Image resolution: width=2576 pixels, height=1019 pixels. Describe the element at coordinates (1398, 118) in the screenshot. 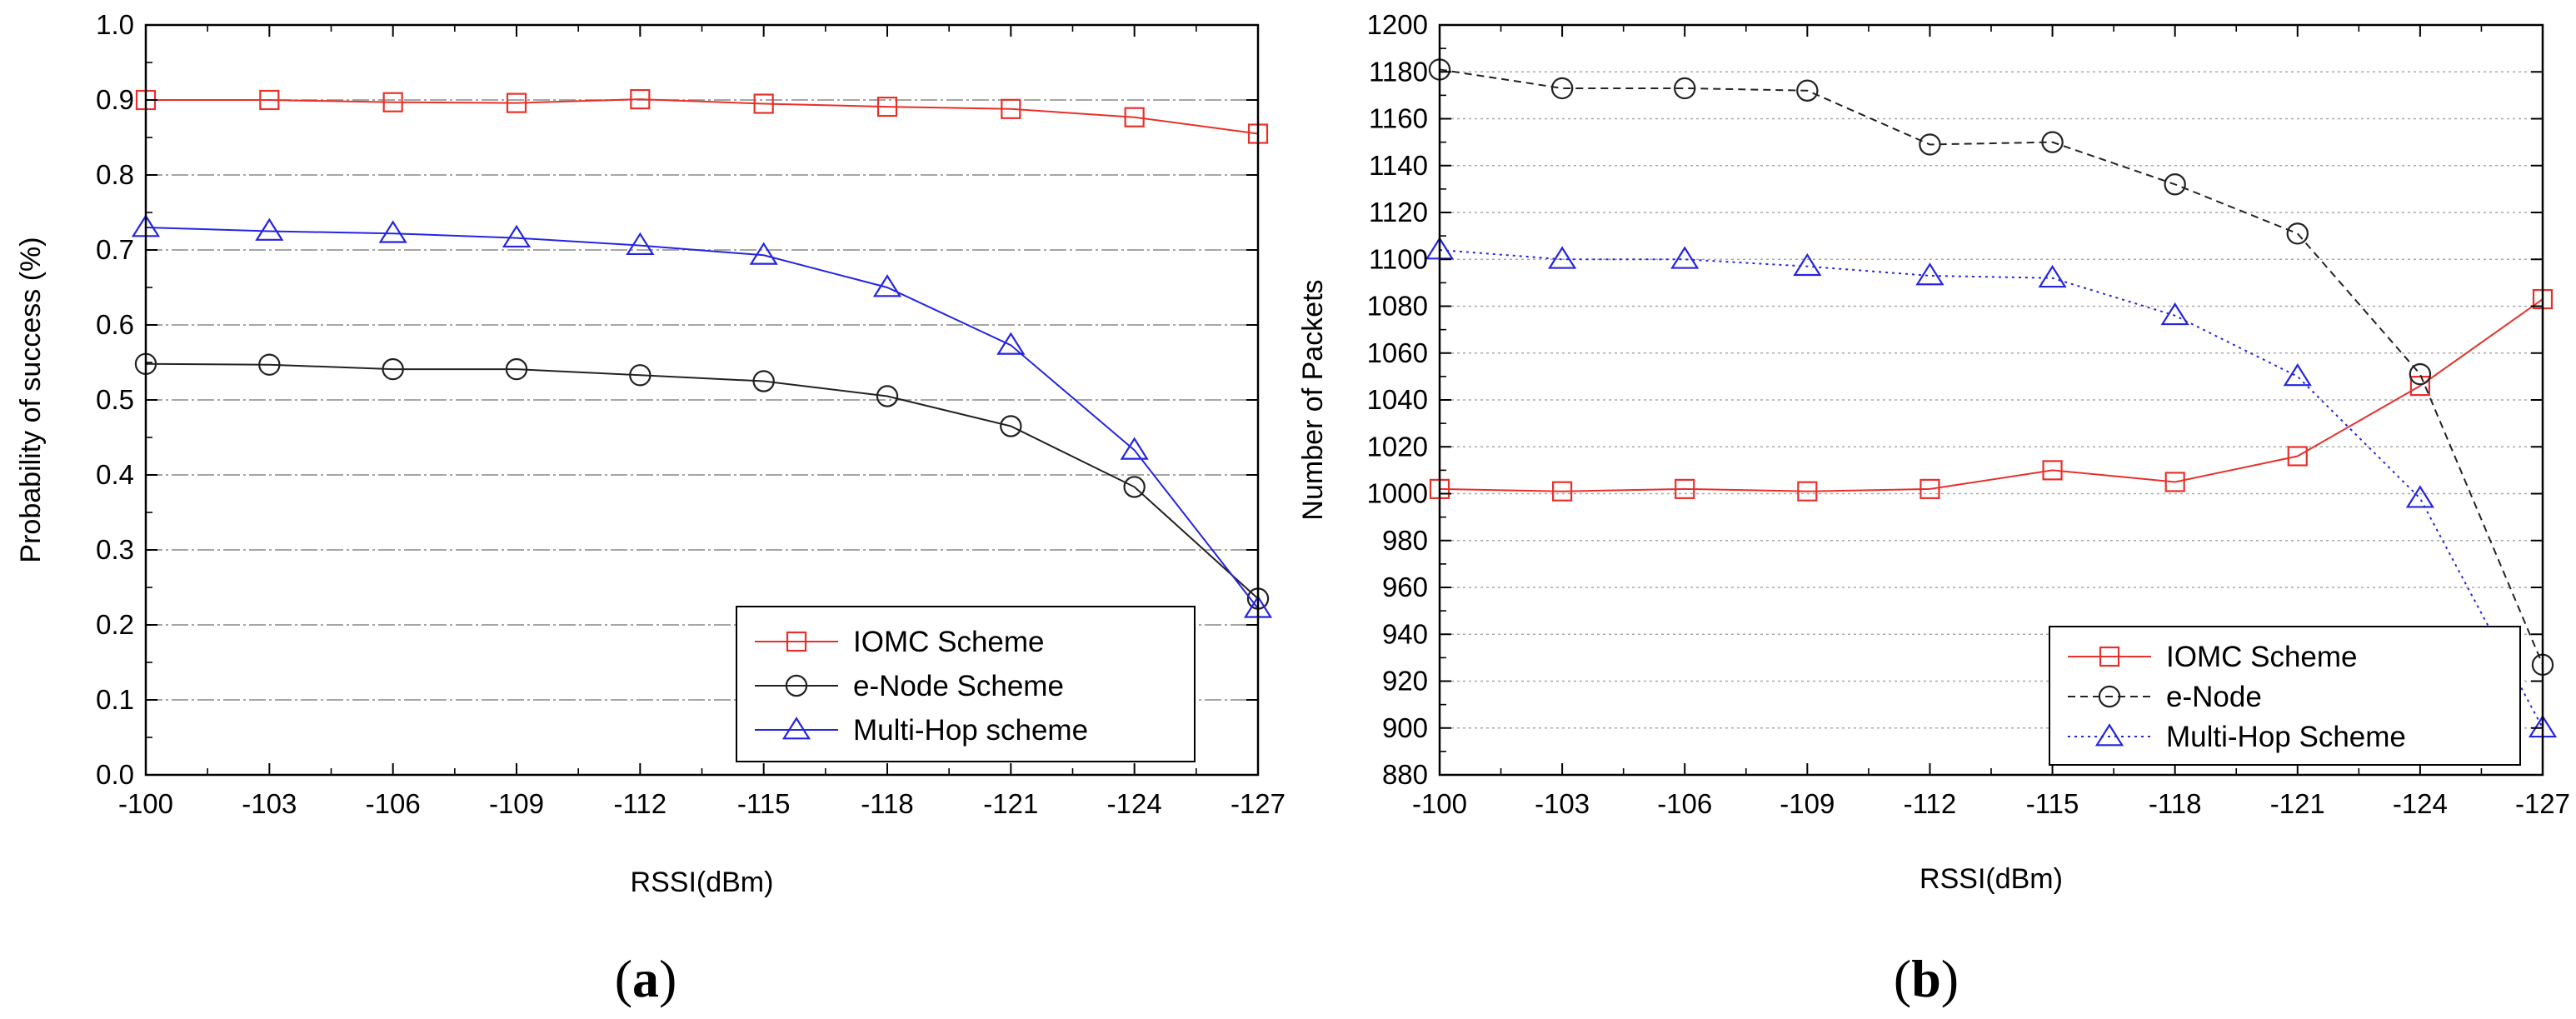

I see `y-tick-label: 1160` at that location.